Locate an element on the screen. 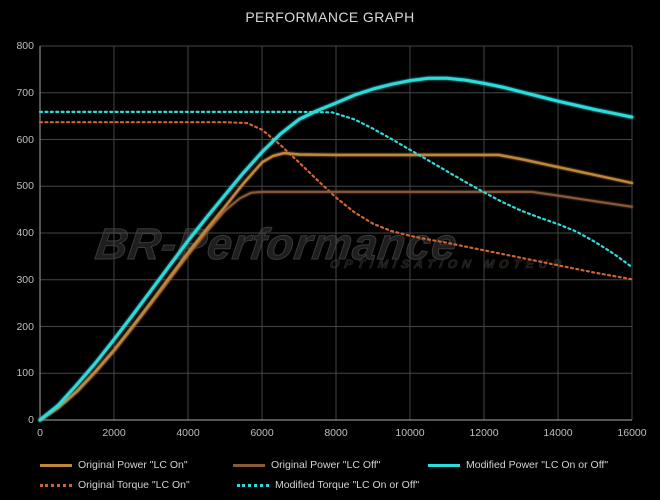 The height and width of the screenshot is (500, 660). y-tick-label: 200 is located at coordinates (25, 326).